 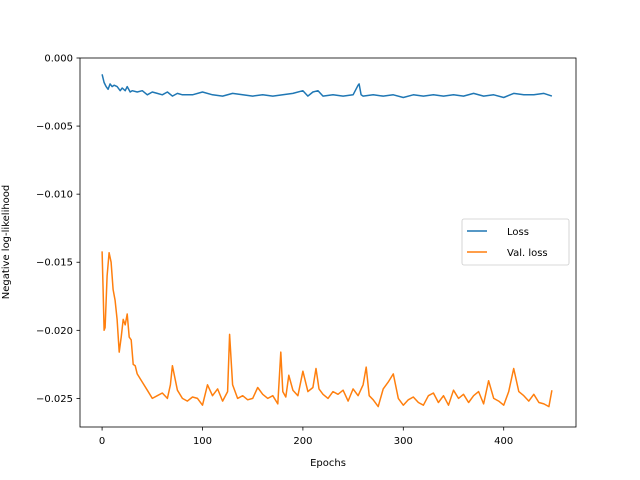 I want to click on y-tick-label: −0.025, so click(x=54, y=399).